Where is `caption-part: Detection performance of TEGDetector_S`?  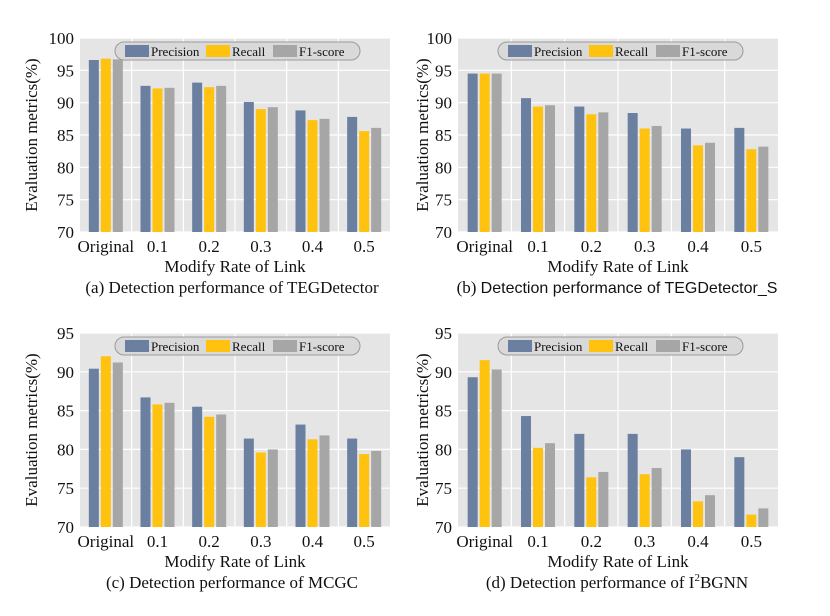
caption-part: Detection performance of TEGDetector_S is located at coordinates (629, 288).